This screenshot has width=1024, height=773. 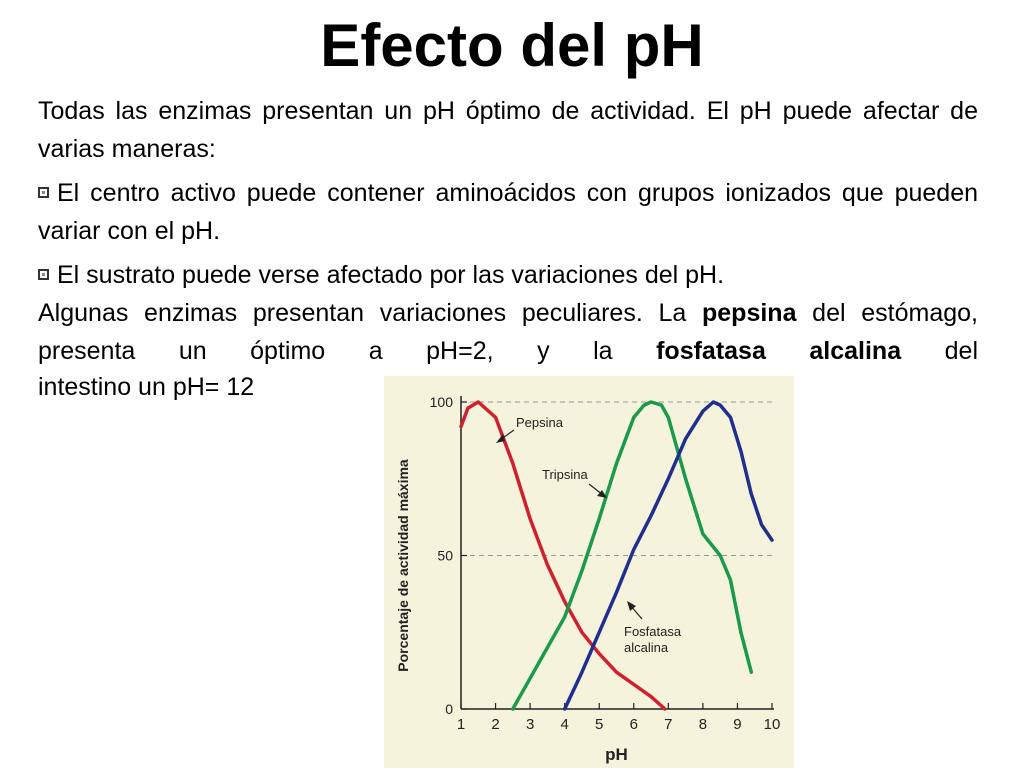 I want to click on y-tick-label: 0, so click(x=449, y=709).